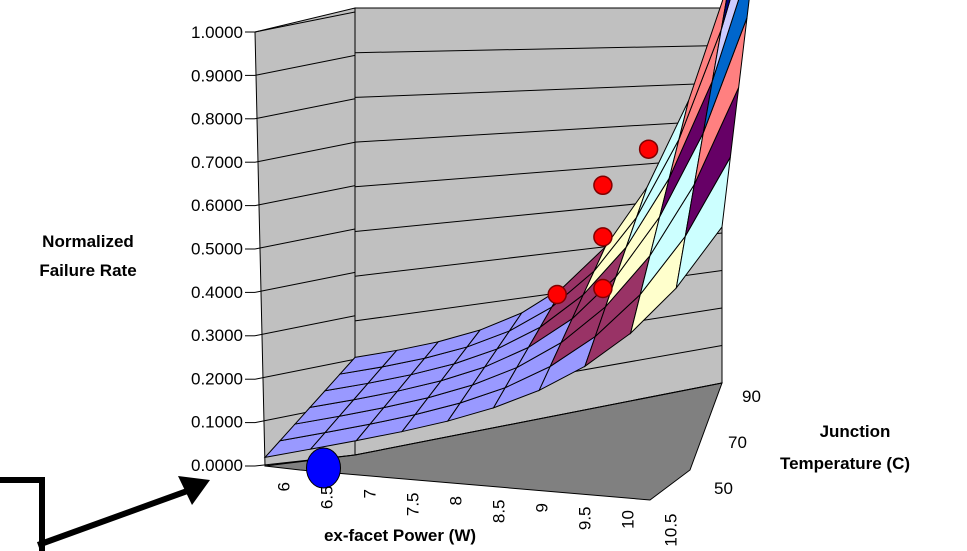  I want to click on x-tick-label: 7.5, so click(412, 505).